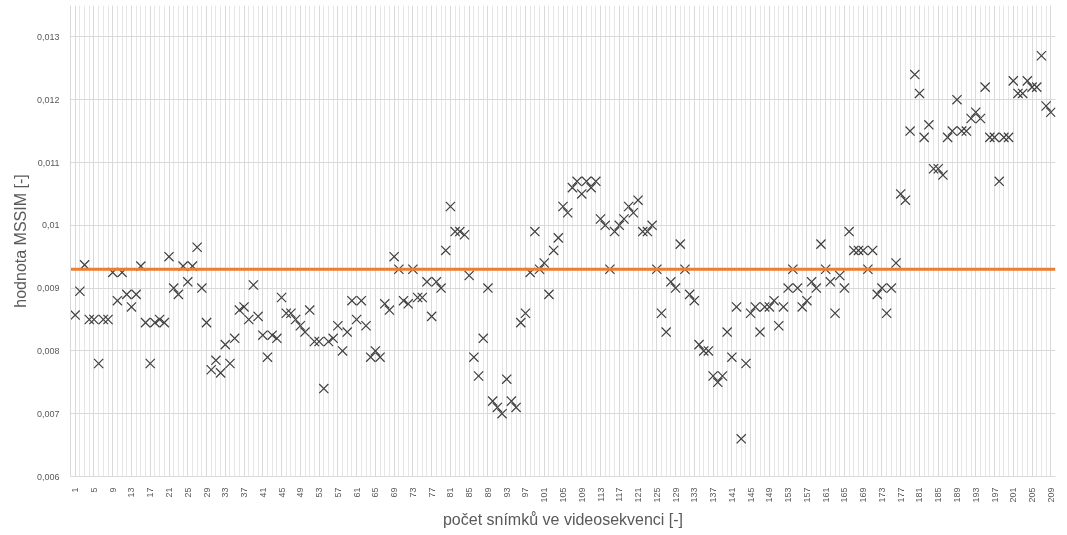 This screenshot has height=535, width=1067. I want to click on x-tick-label: 209, so click(1050, 495).